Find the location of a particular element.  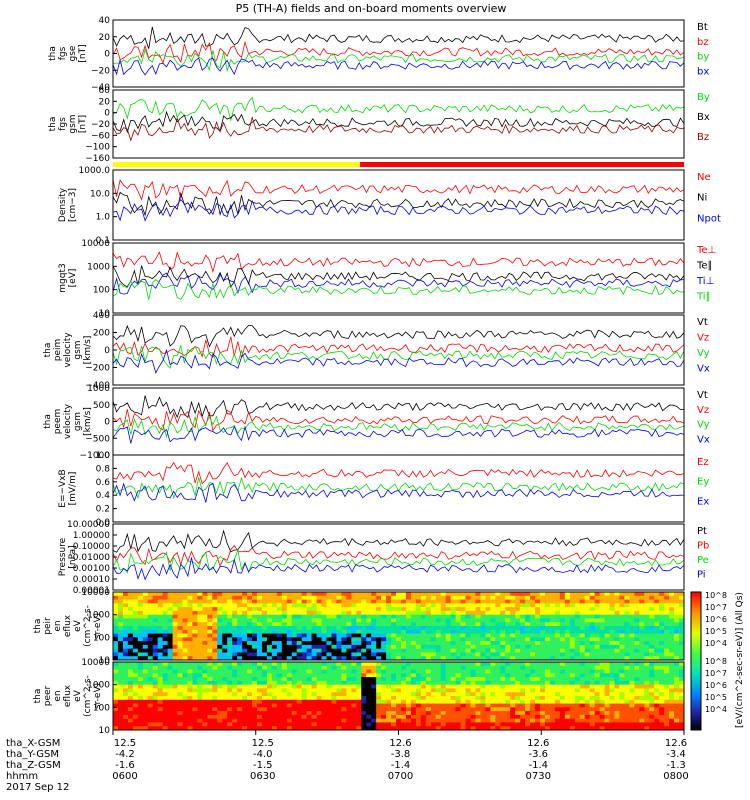

panel-frame is located at coordinates (398, 488).